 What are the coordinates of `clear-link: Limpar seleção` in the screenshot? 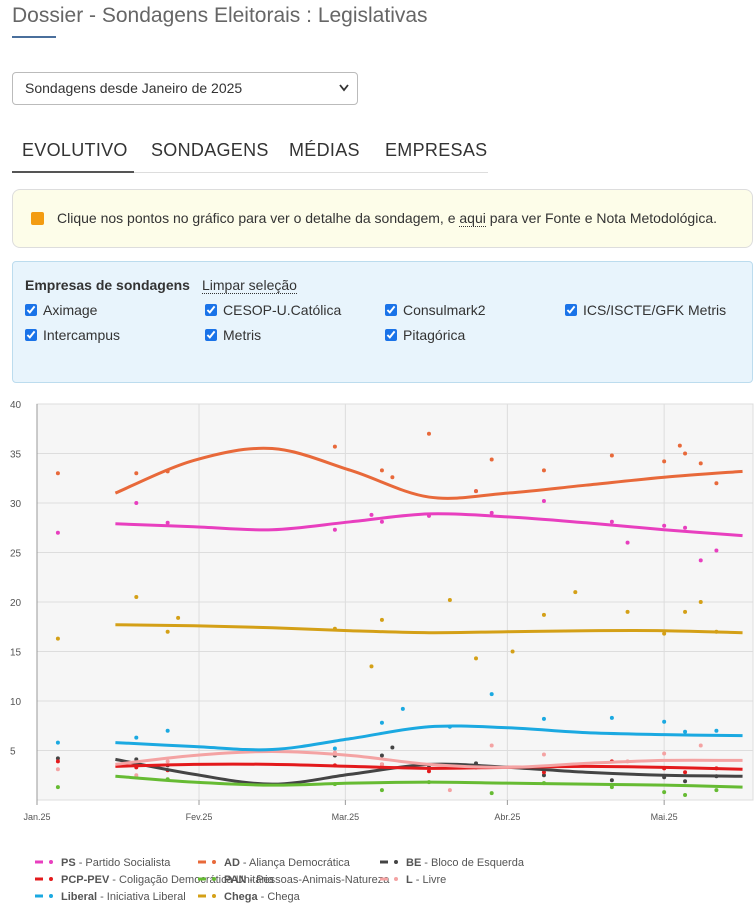 It's located at (249, 285).